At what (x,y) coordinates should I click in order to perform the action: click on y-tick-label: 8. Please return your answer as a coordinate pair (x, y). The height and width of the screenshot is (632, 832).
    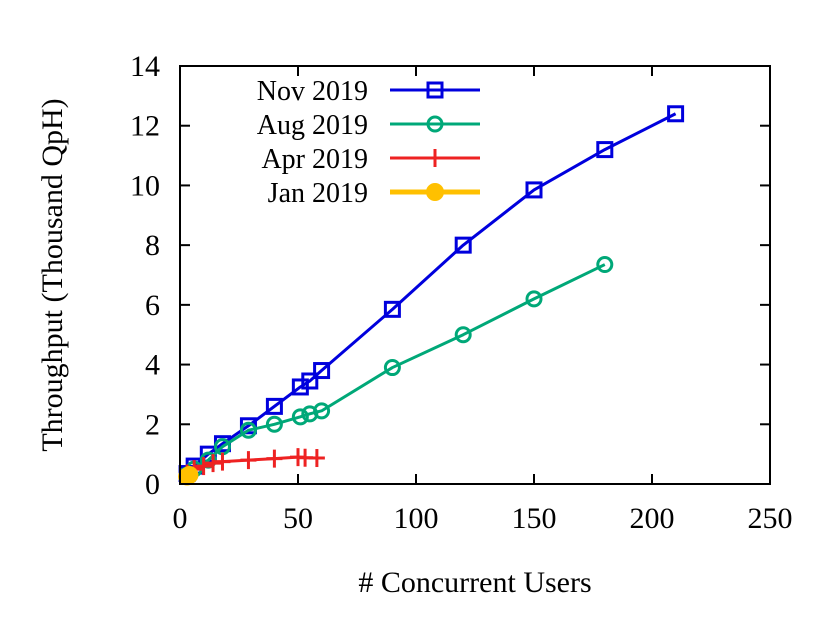
    Looking at the image, I should click on (152, 245).